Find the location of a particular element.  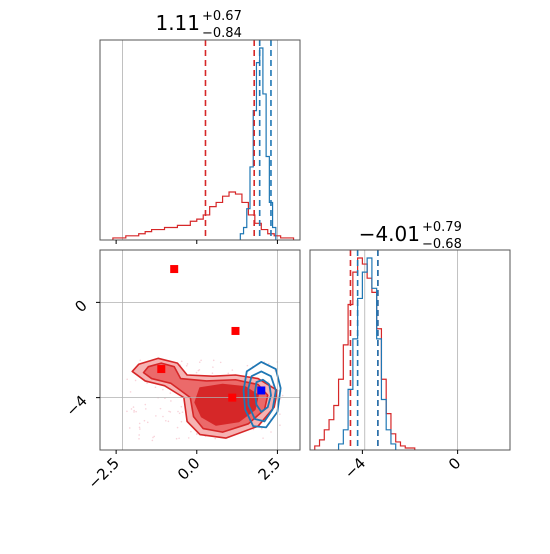

panel-hist-param1-bg is located at coordinates (200, 140).